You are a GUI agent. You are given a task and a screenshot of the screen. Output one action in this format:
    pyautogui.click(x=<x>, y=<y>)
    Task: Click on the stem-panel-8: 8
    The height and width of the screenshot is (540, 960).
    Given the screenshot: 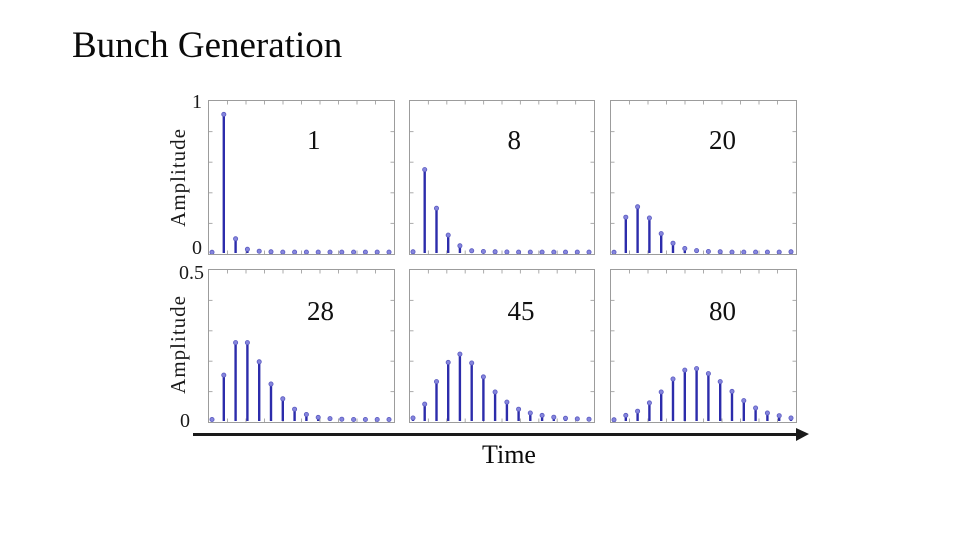 What is the action you would take?
    pyautogui.click(x=502, y=177)
    